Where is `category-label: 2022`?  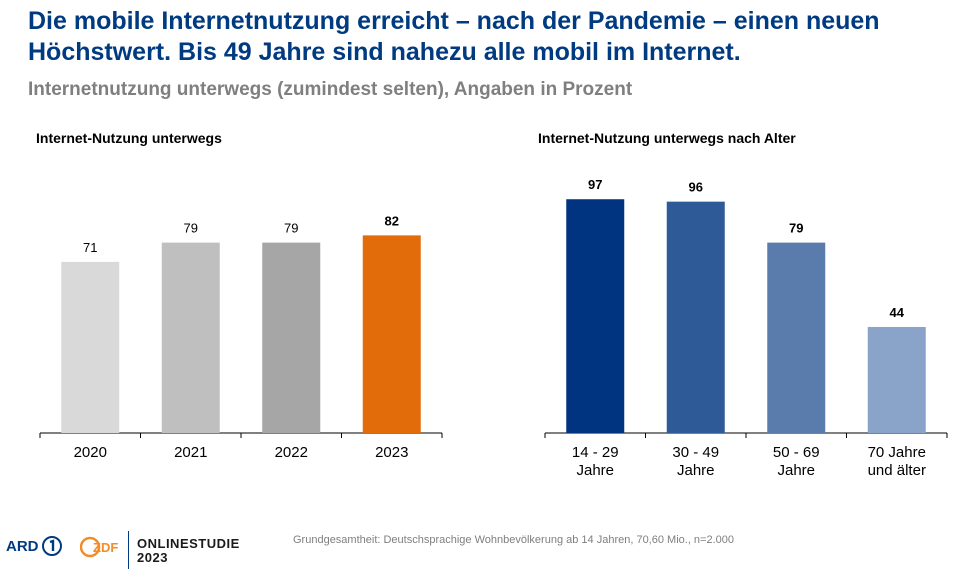 category-label: 2022 is located at coordinates (291, 452).